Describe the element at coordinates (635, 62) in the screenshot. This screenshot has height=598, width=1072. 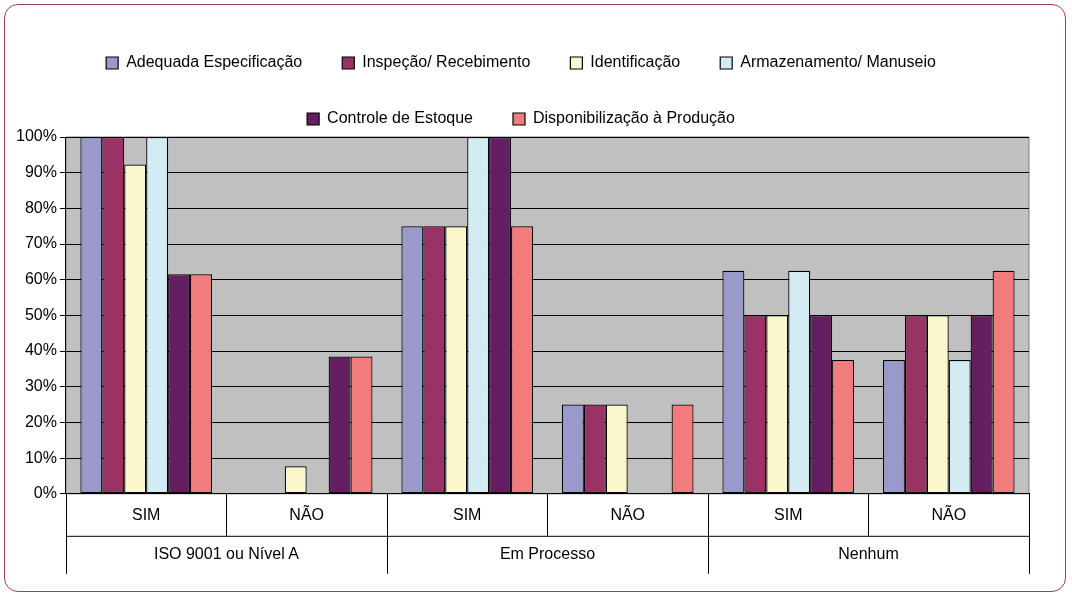
I see `legend-label: Identificação` at that location.